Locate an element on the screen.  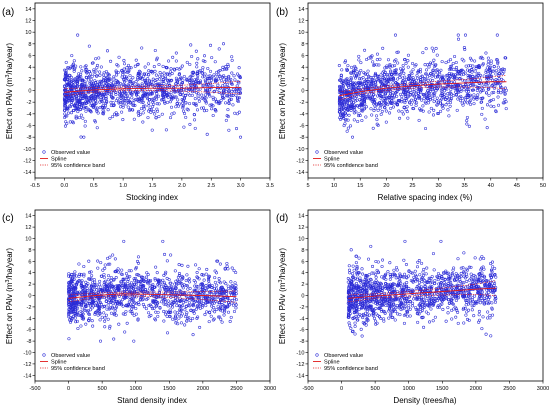
panel-c-x-tick-label: 3000 is located at coordinates (270, 389).